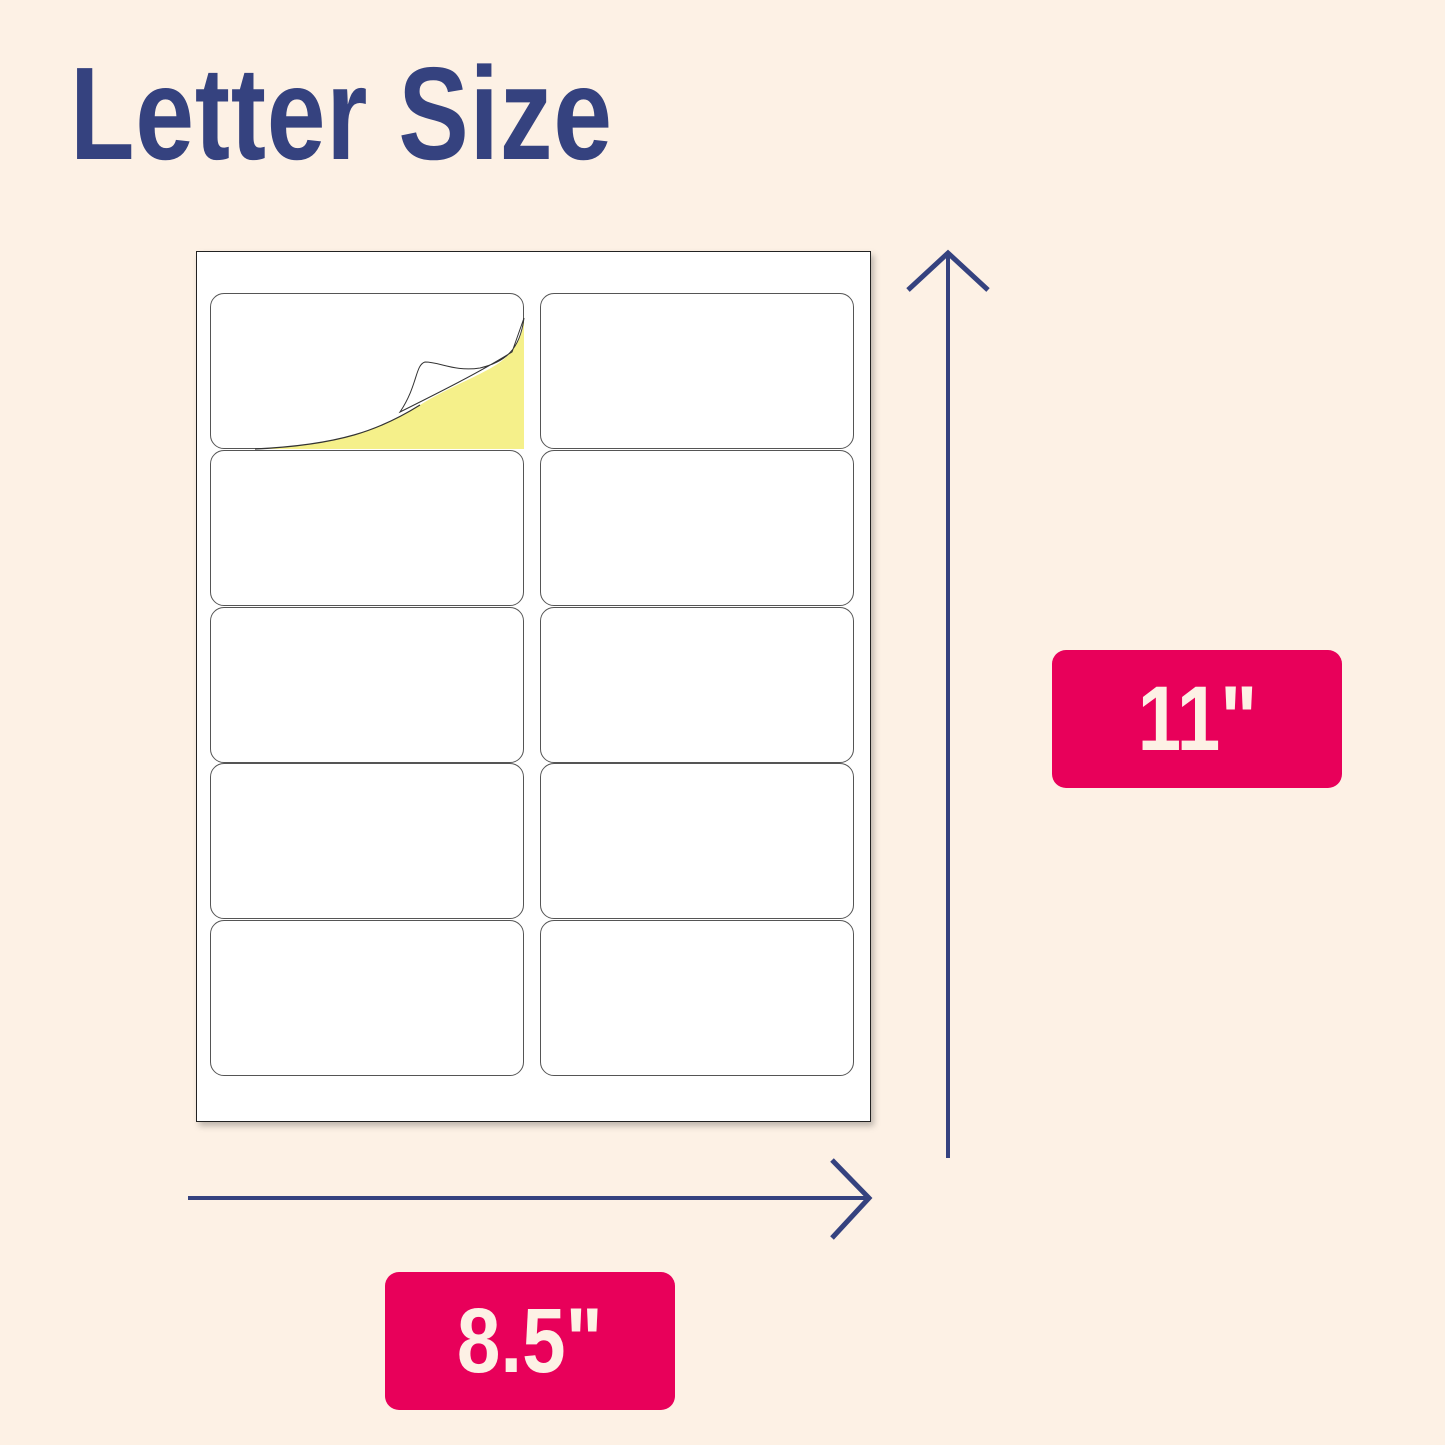 Image resolution: width=1445 pixels, height=1445 pixels. Describe the element at coordinates (697, 685) in the screenshot. I see `label-r3-c2` at that location.